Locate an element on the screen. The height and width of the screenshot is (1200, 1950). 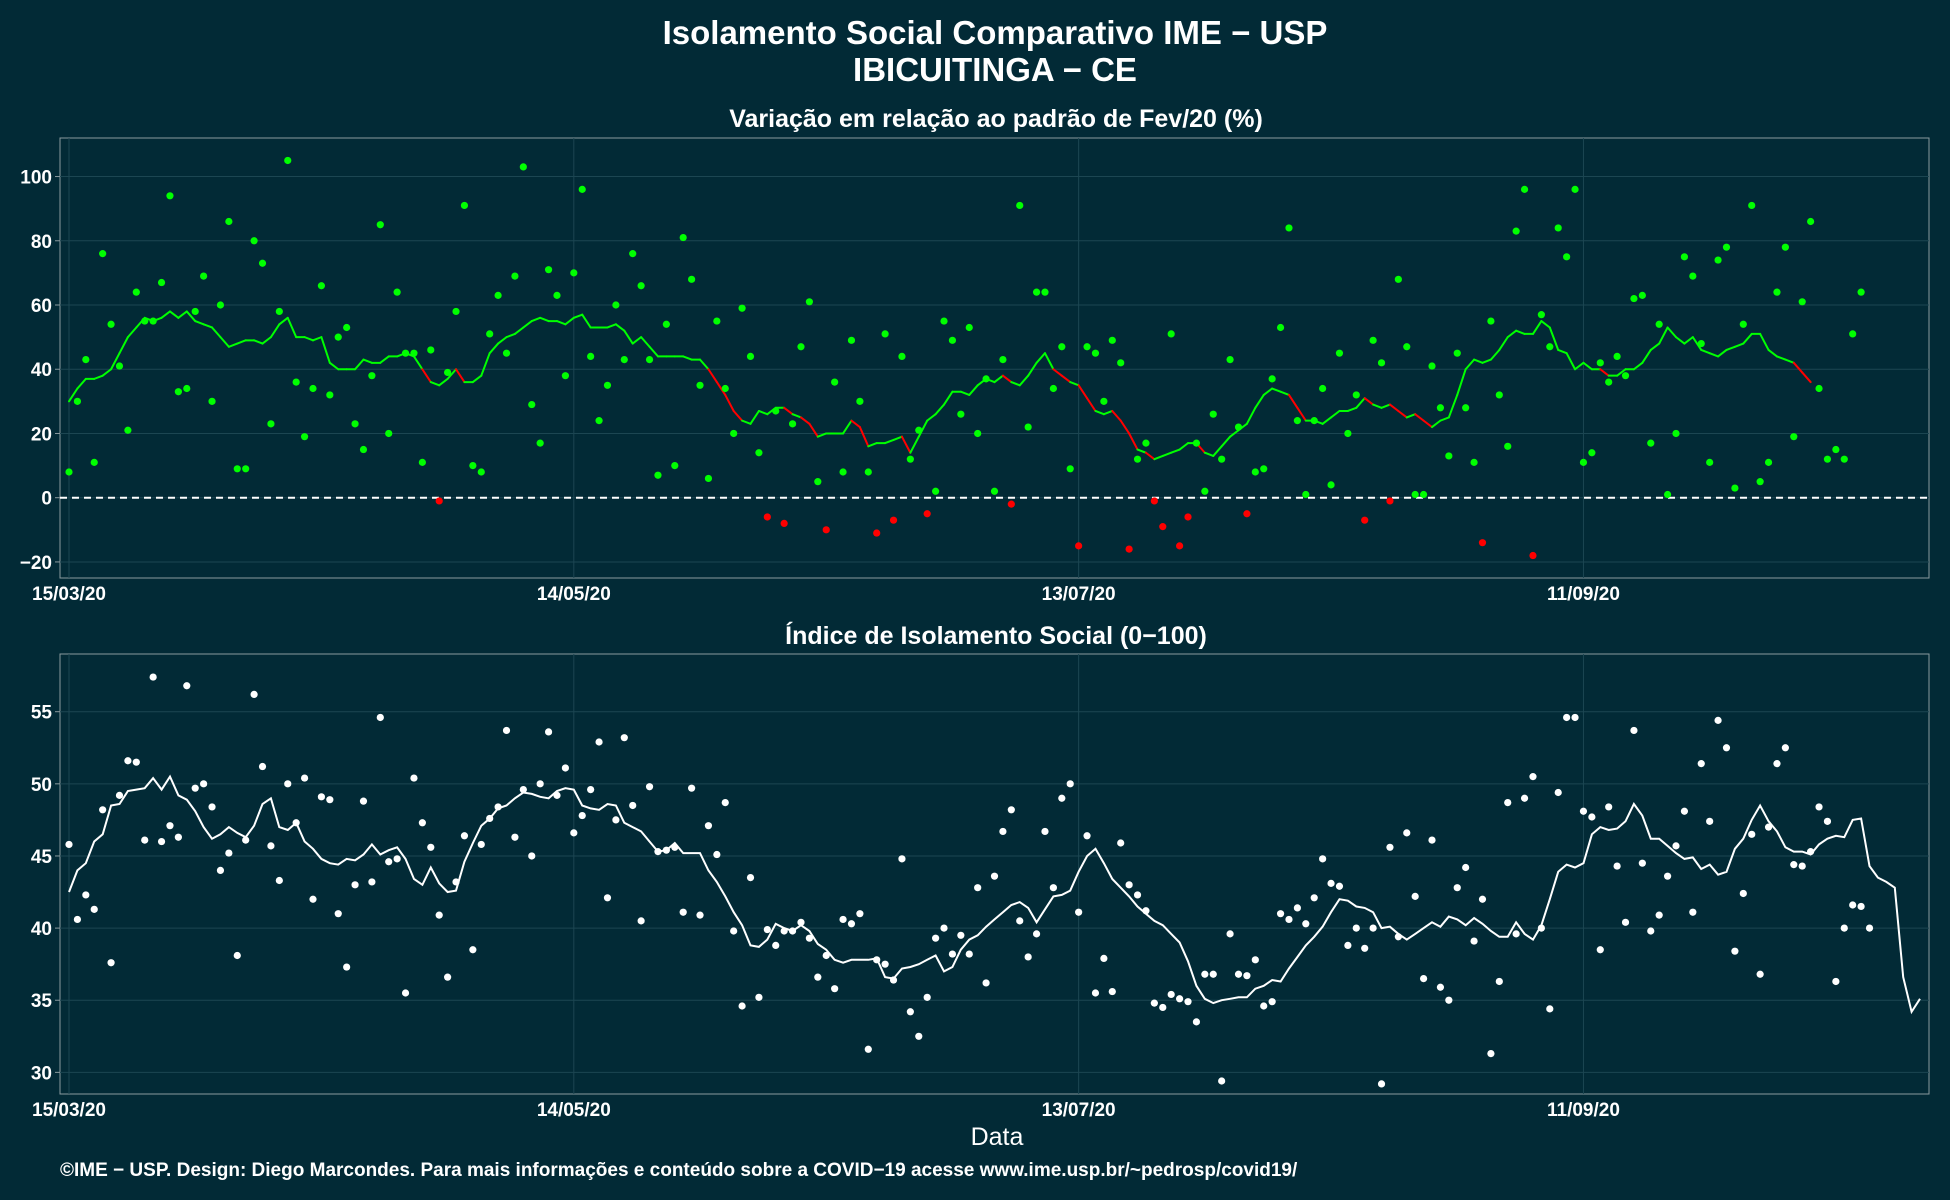
index-ytick-label: 55 is located at coordinates (42, 713).